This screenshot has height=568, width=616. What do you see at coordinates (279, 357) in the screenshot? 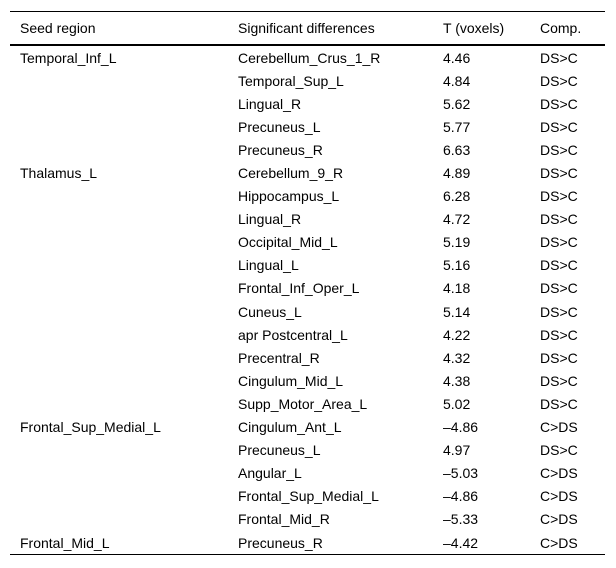
I see `significant-difference-cell: Precentral_R` at bounding box center [279, 357].